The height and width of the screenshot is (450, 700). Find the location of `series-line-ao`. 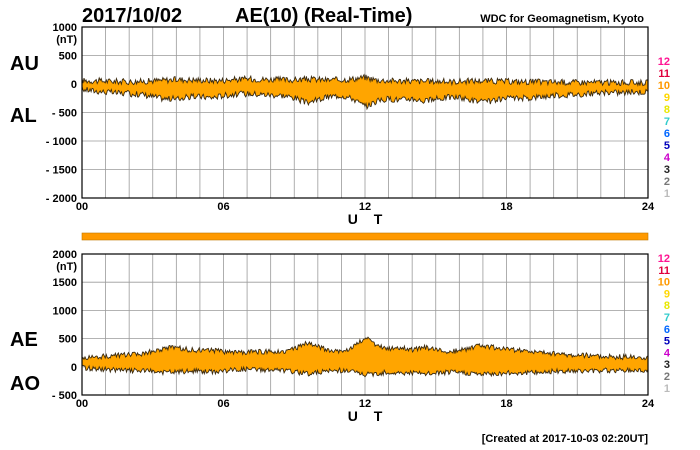

series-line-ao is located at coordinates (365, 371).